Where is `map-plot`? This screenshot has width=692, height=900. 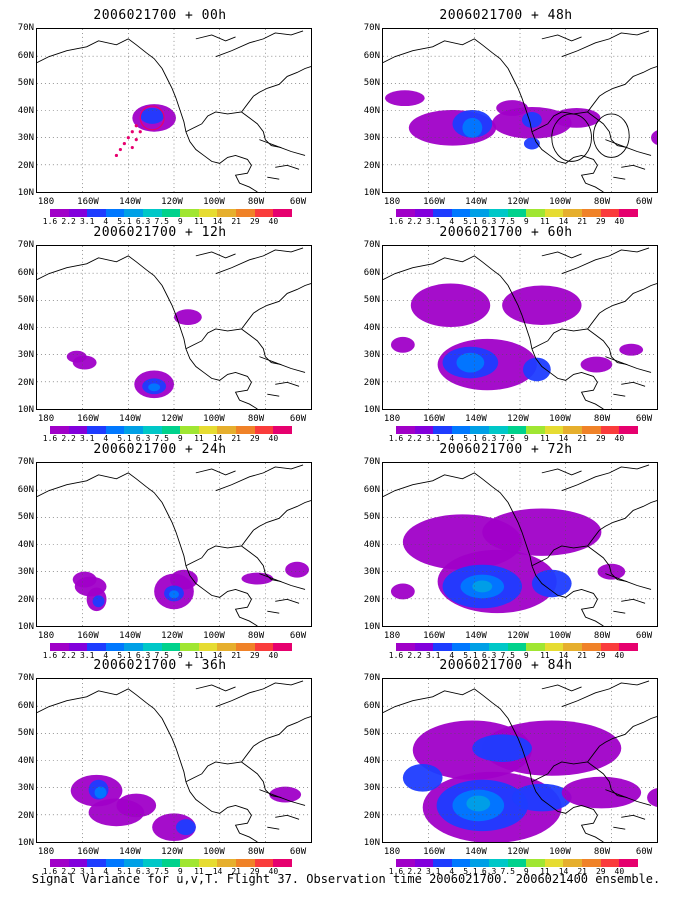 map-plot is located at coordinates (520, 760).